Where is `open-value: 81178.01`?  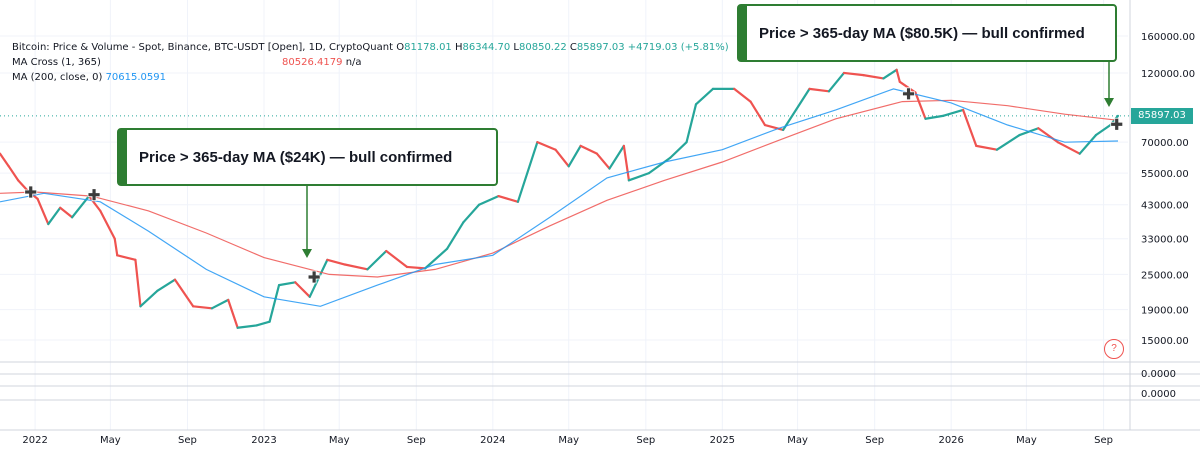 open-value: 81178.01 is located at coordinates (428, 47).